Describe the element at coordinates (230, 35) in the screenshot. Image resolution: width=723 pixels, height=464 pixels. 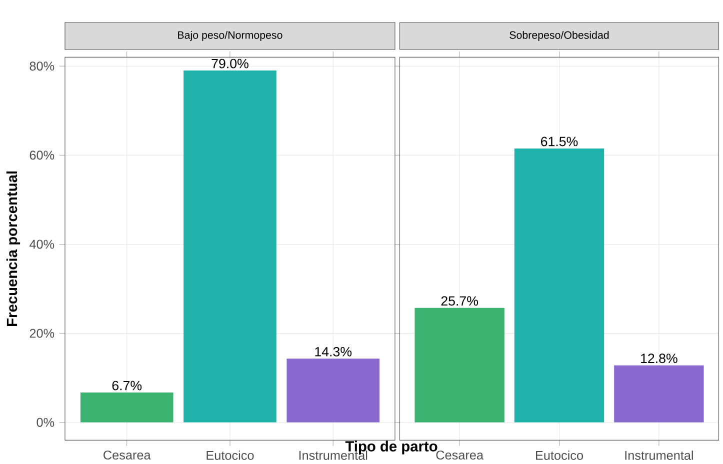
I see `chart-title: Bajo peso/Normopeso` at that location.